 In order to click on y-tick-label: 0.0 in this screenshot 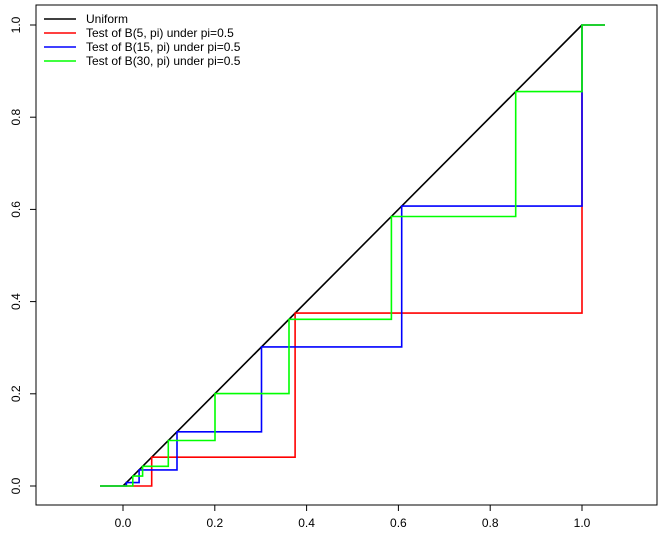, I will do `click(16, 485)`.